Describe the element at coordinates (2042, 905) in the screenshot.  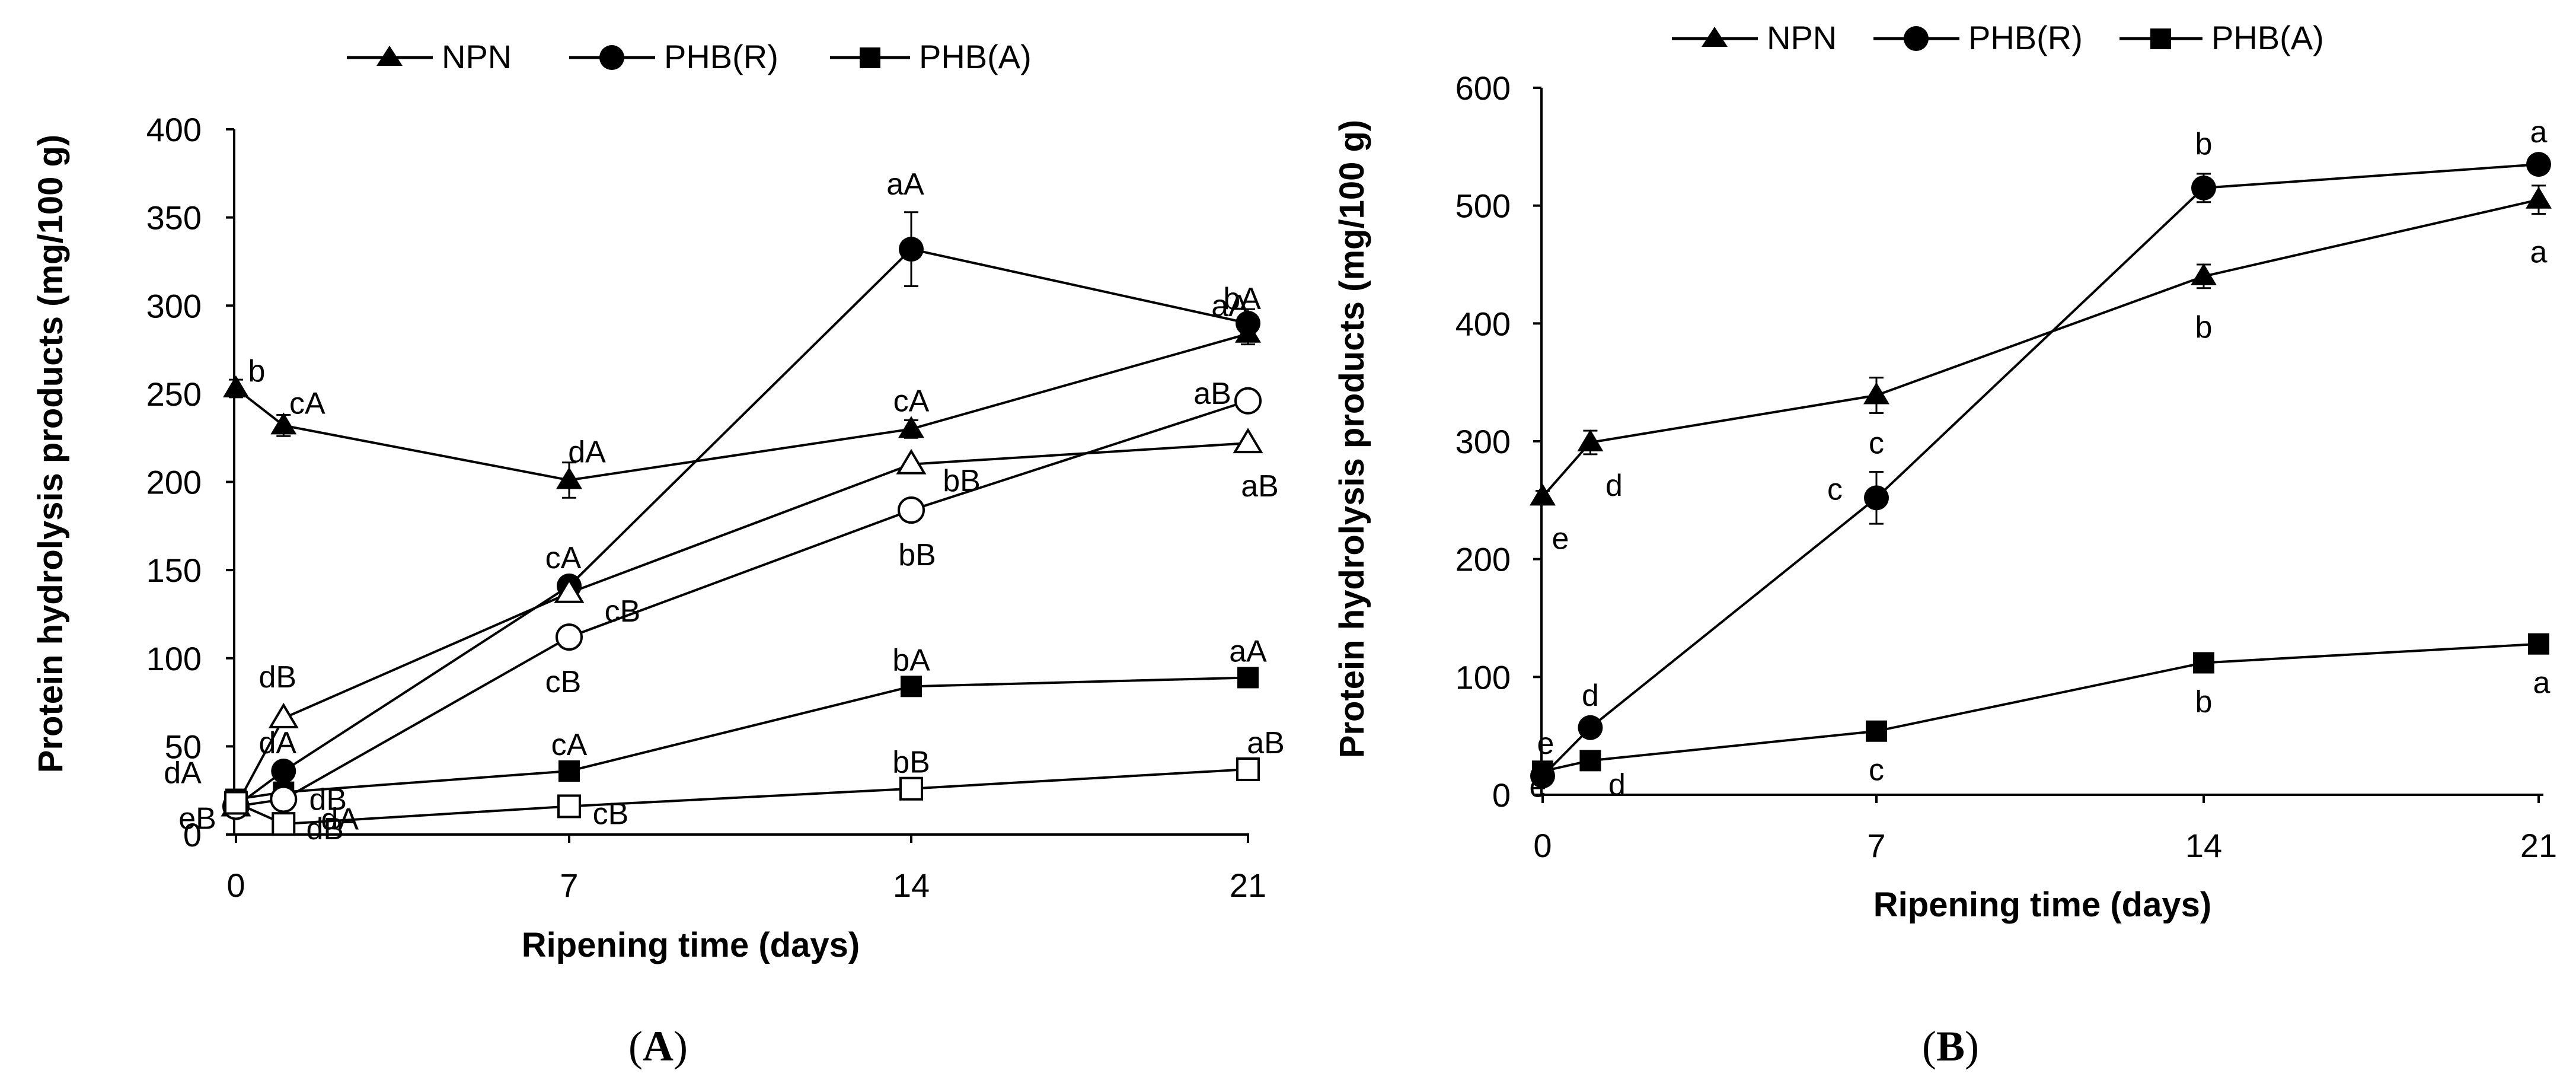
I see `panel-b-x-axis-label: Ripening time (days)` at that location.